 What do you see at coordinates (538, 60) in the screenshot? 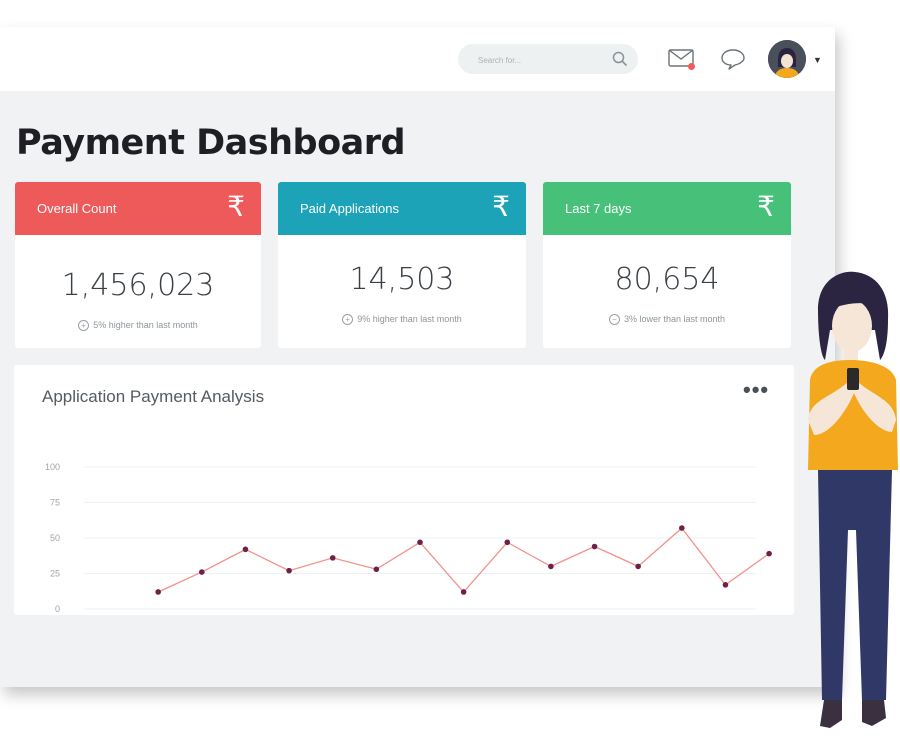
I see `search-input` at bounding box center [538, 60].